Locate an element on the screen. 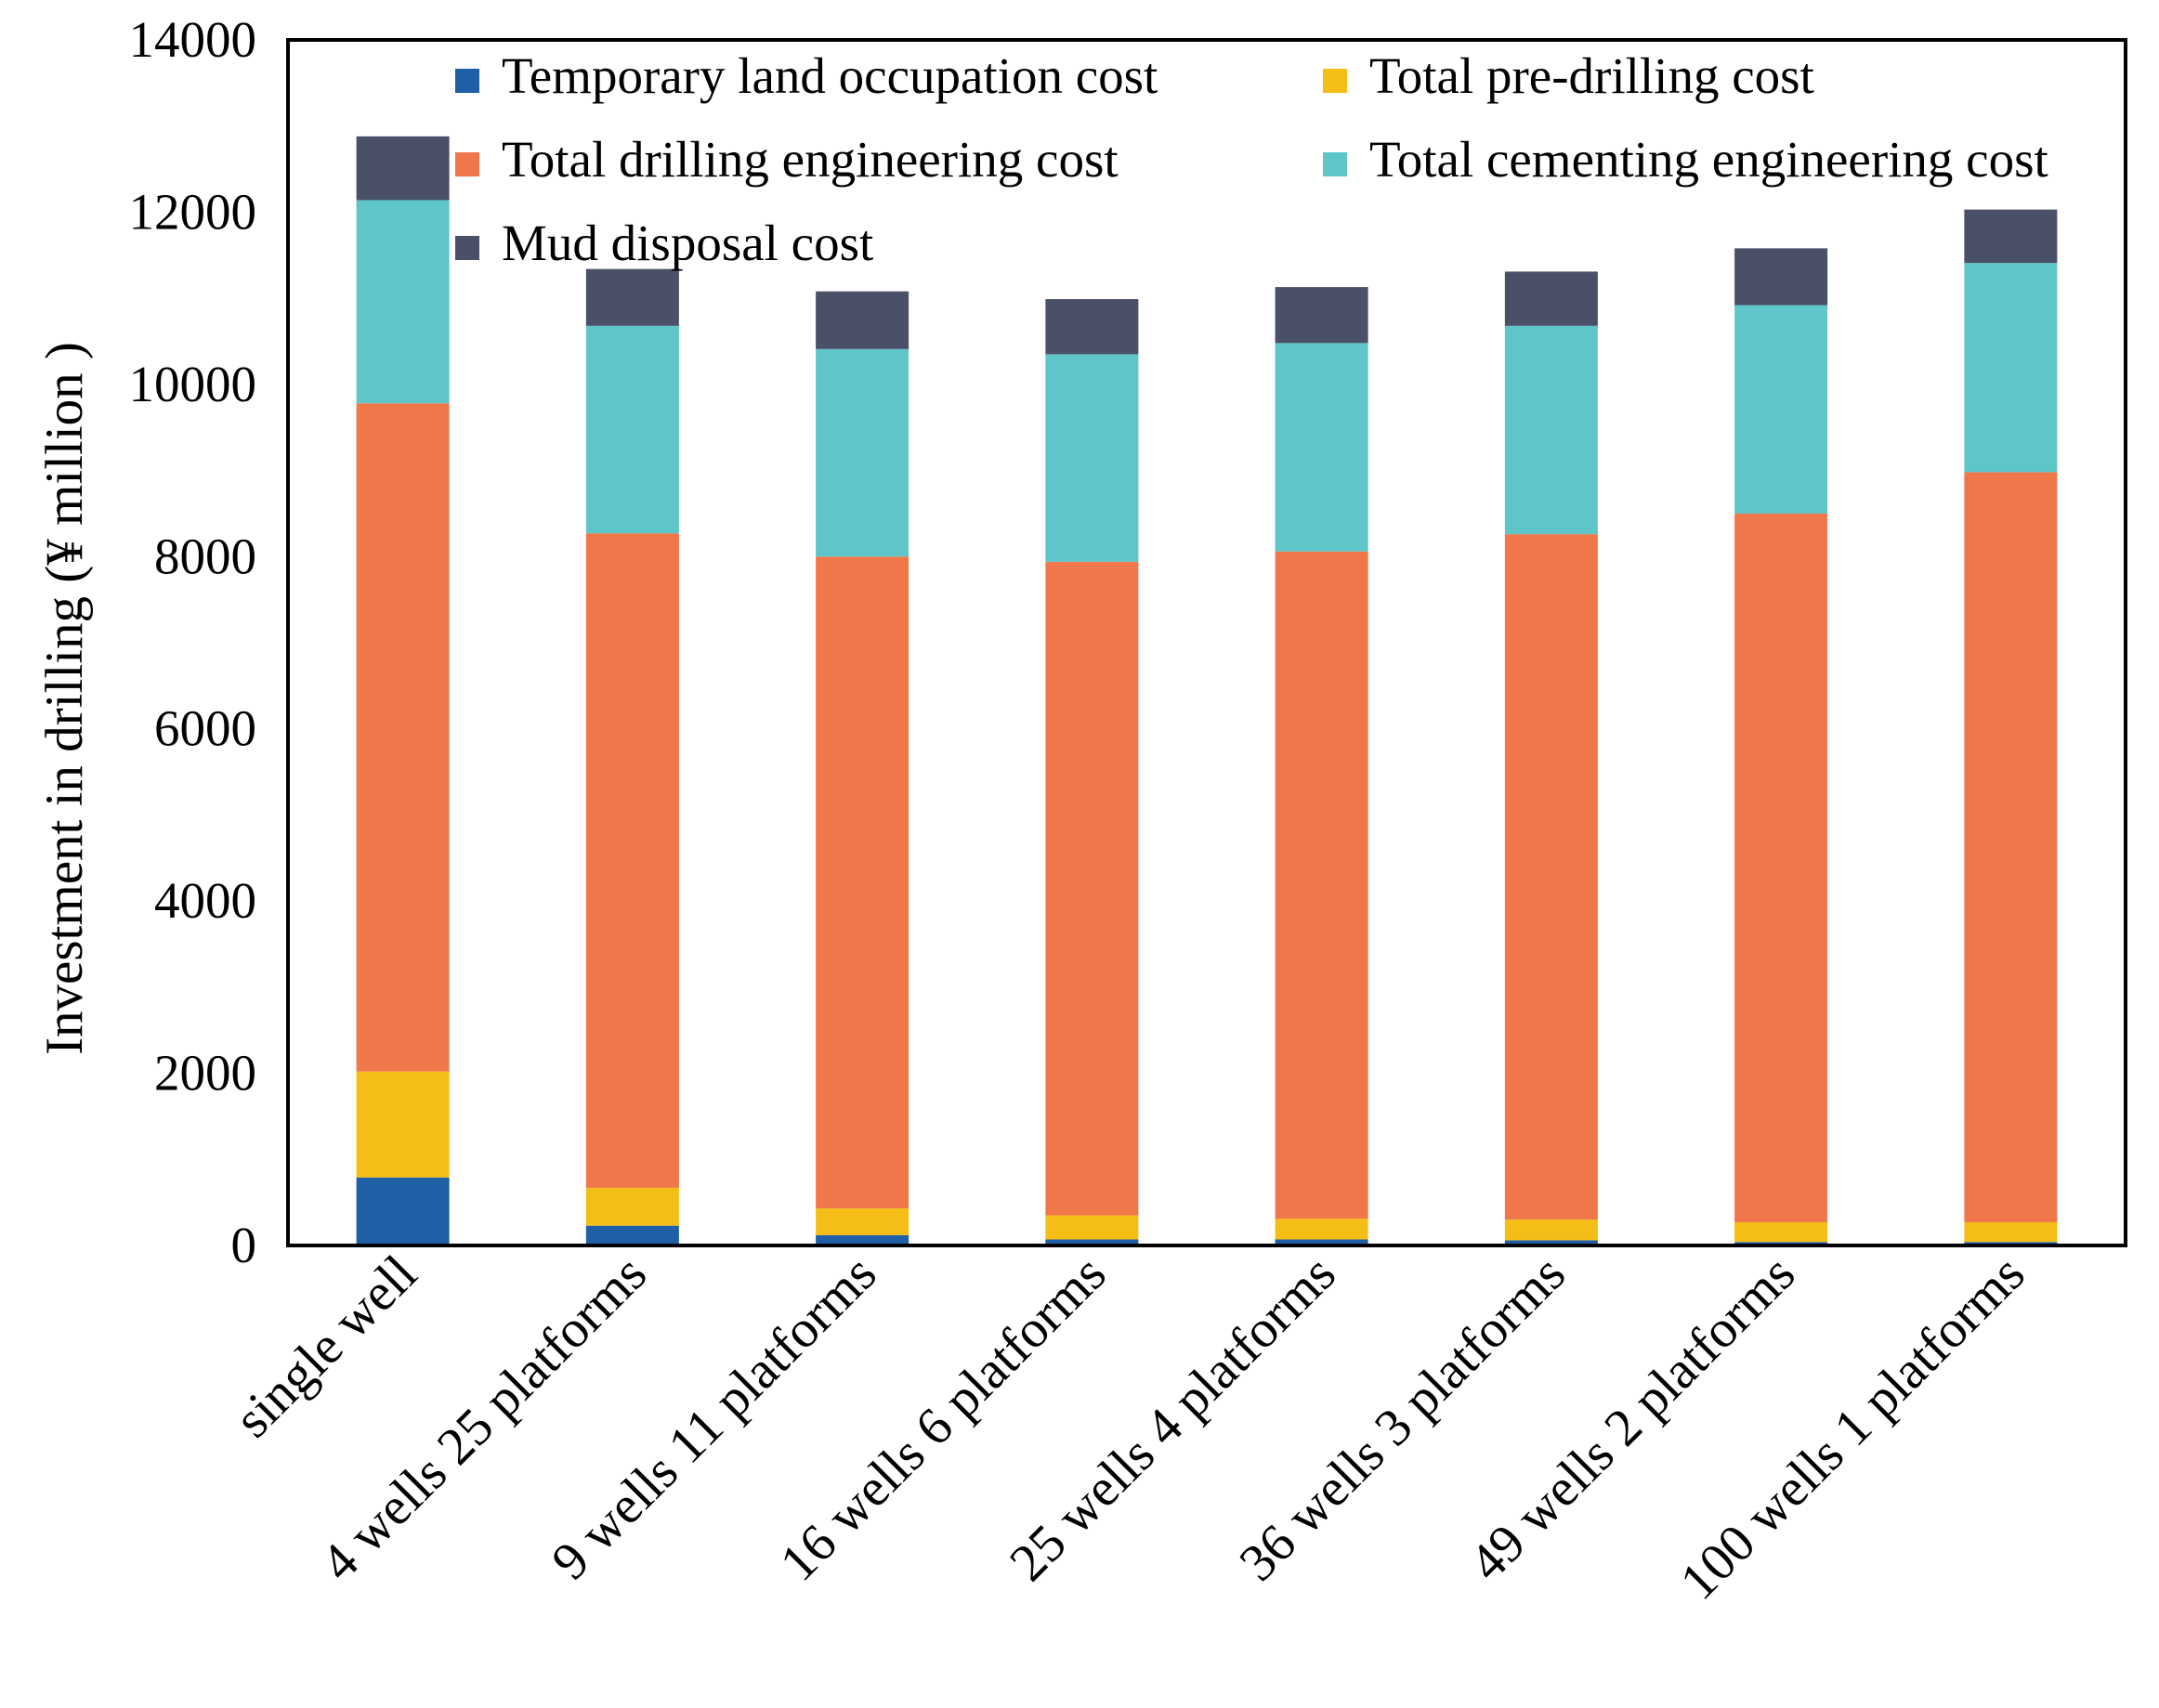 The width and height of the screenshot is (2159, 1708). y-tick-label: 14000 is located at coordinates (193, 39).